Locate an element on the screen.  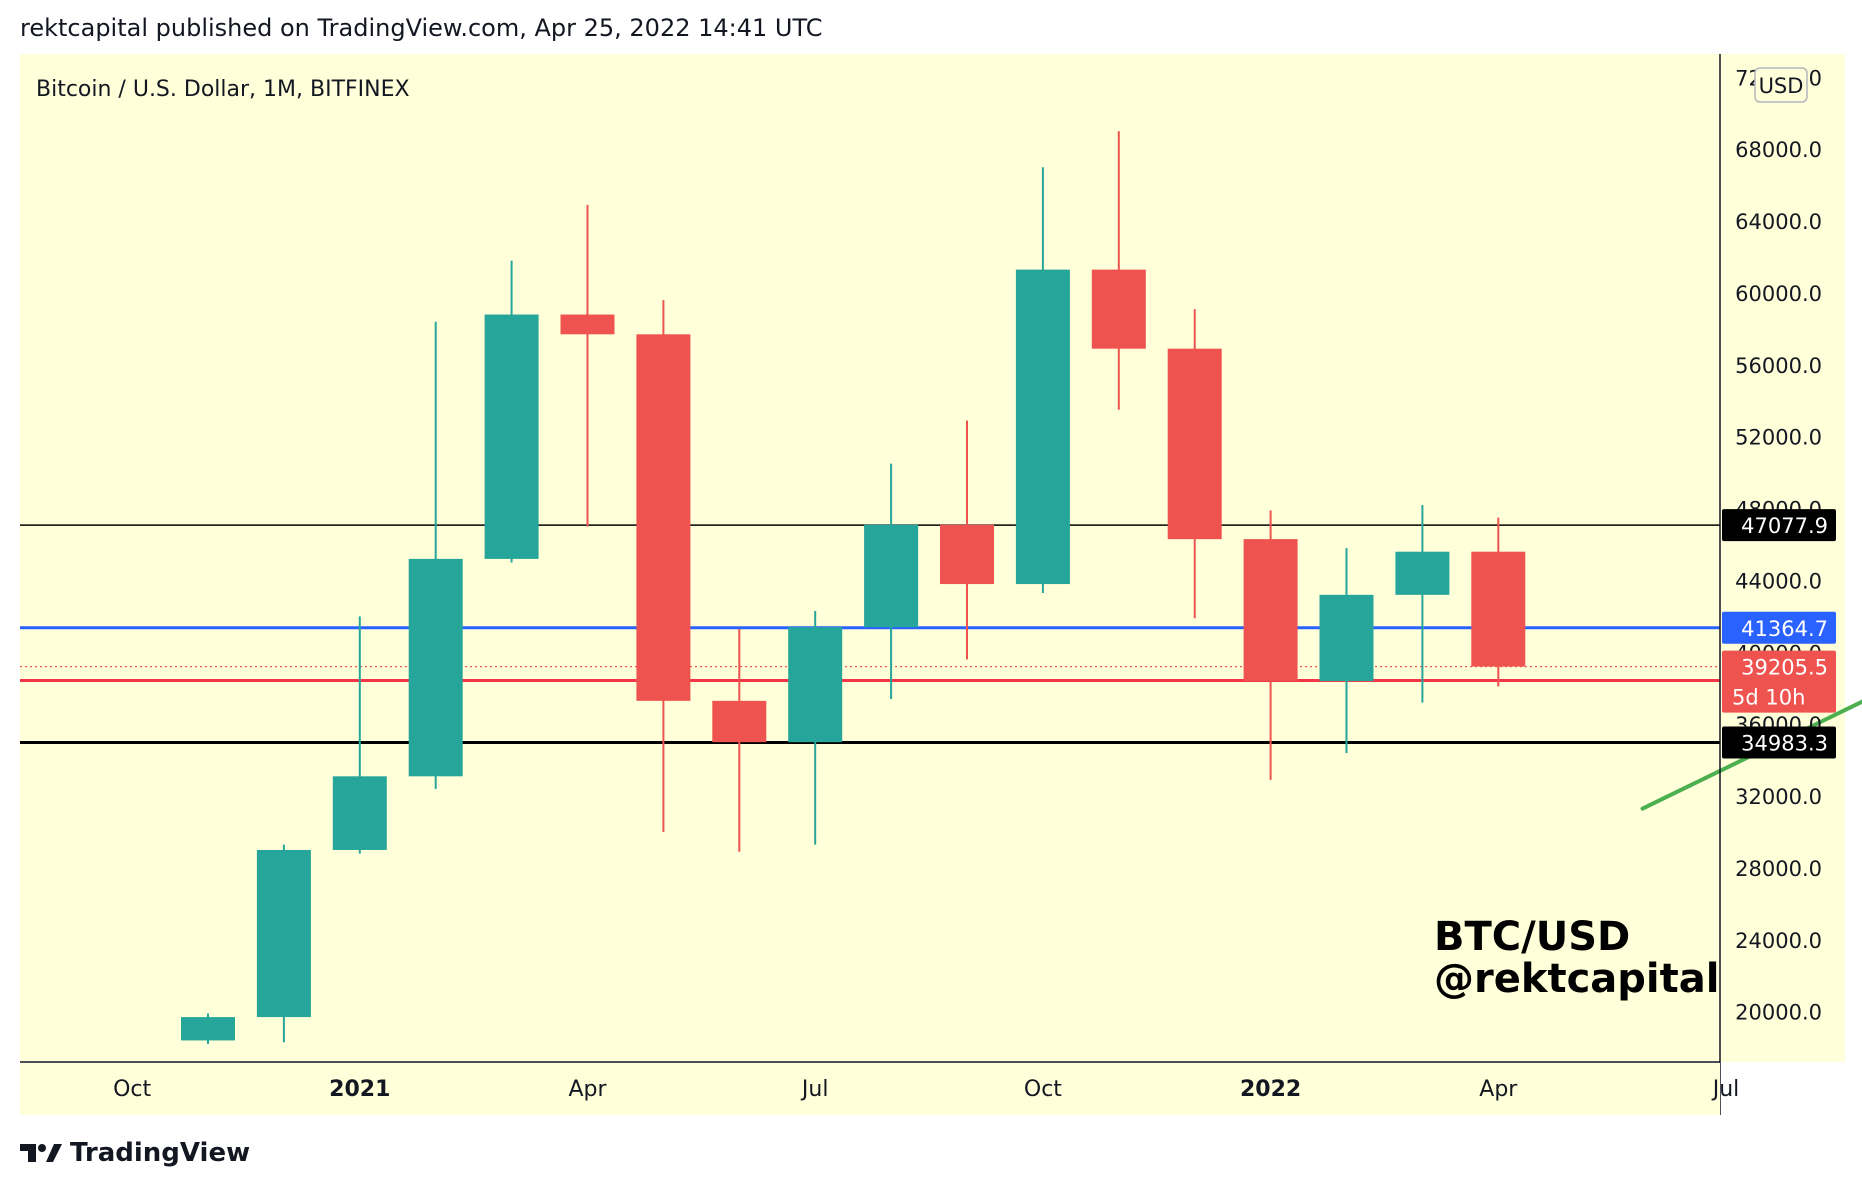
price-label-current-text: 39205.5 is located at coordinates (1784, 668).